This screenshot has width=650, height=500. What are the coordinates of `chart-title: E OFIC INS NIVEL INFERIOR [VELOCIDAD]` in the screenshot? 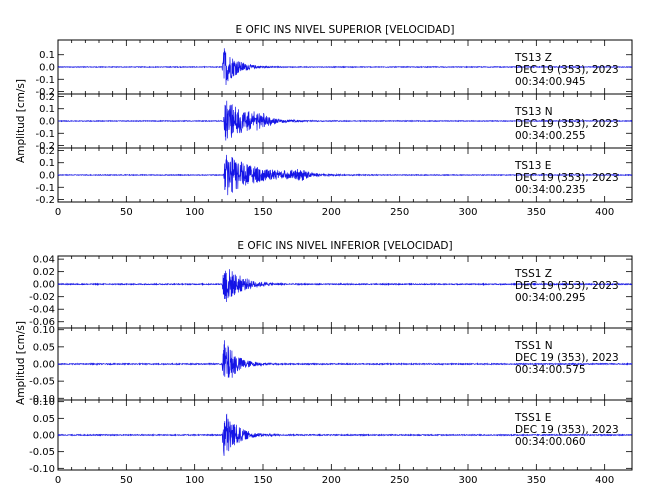 It's located at (344, 246).